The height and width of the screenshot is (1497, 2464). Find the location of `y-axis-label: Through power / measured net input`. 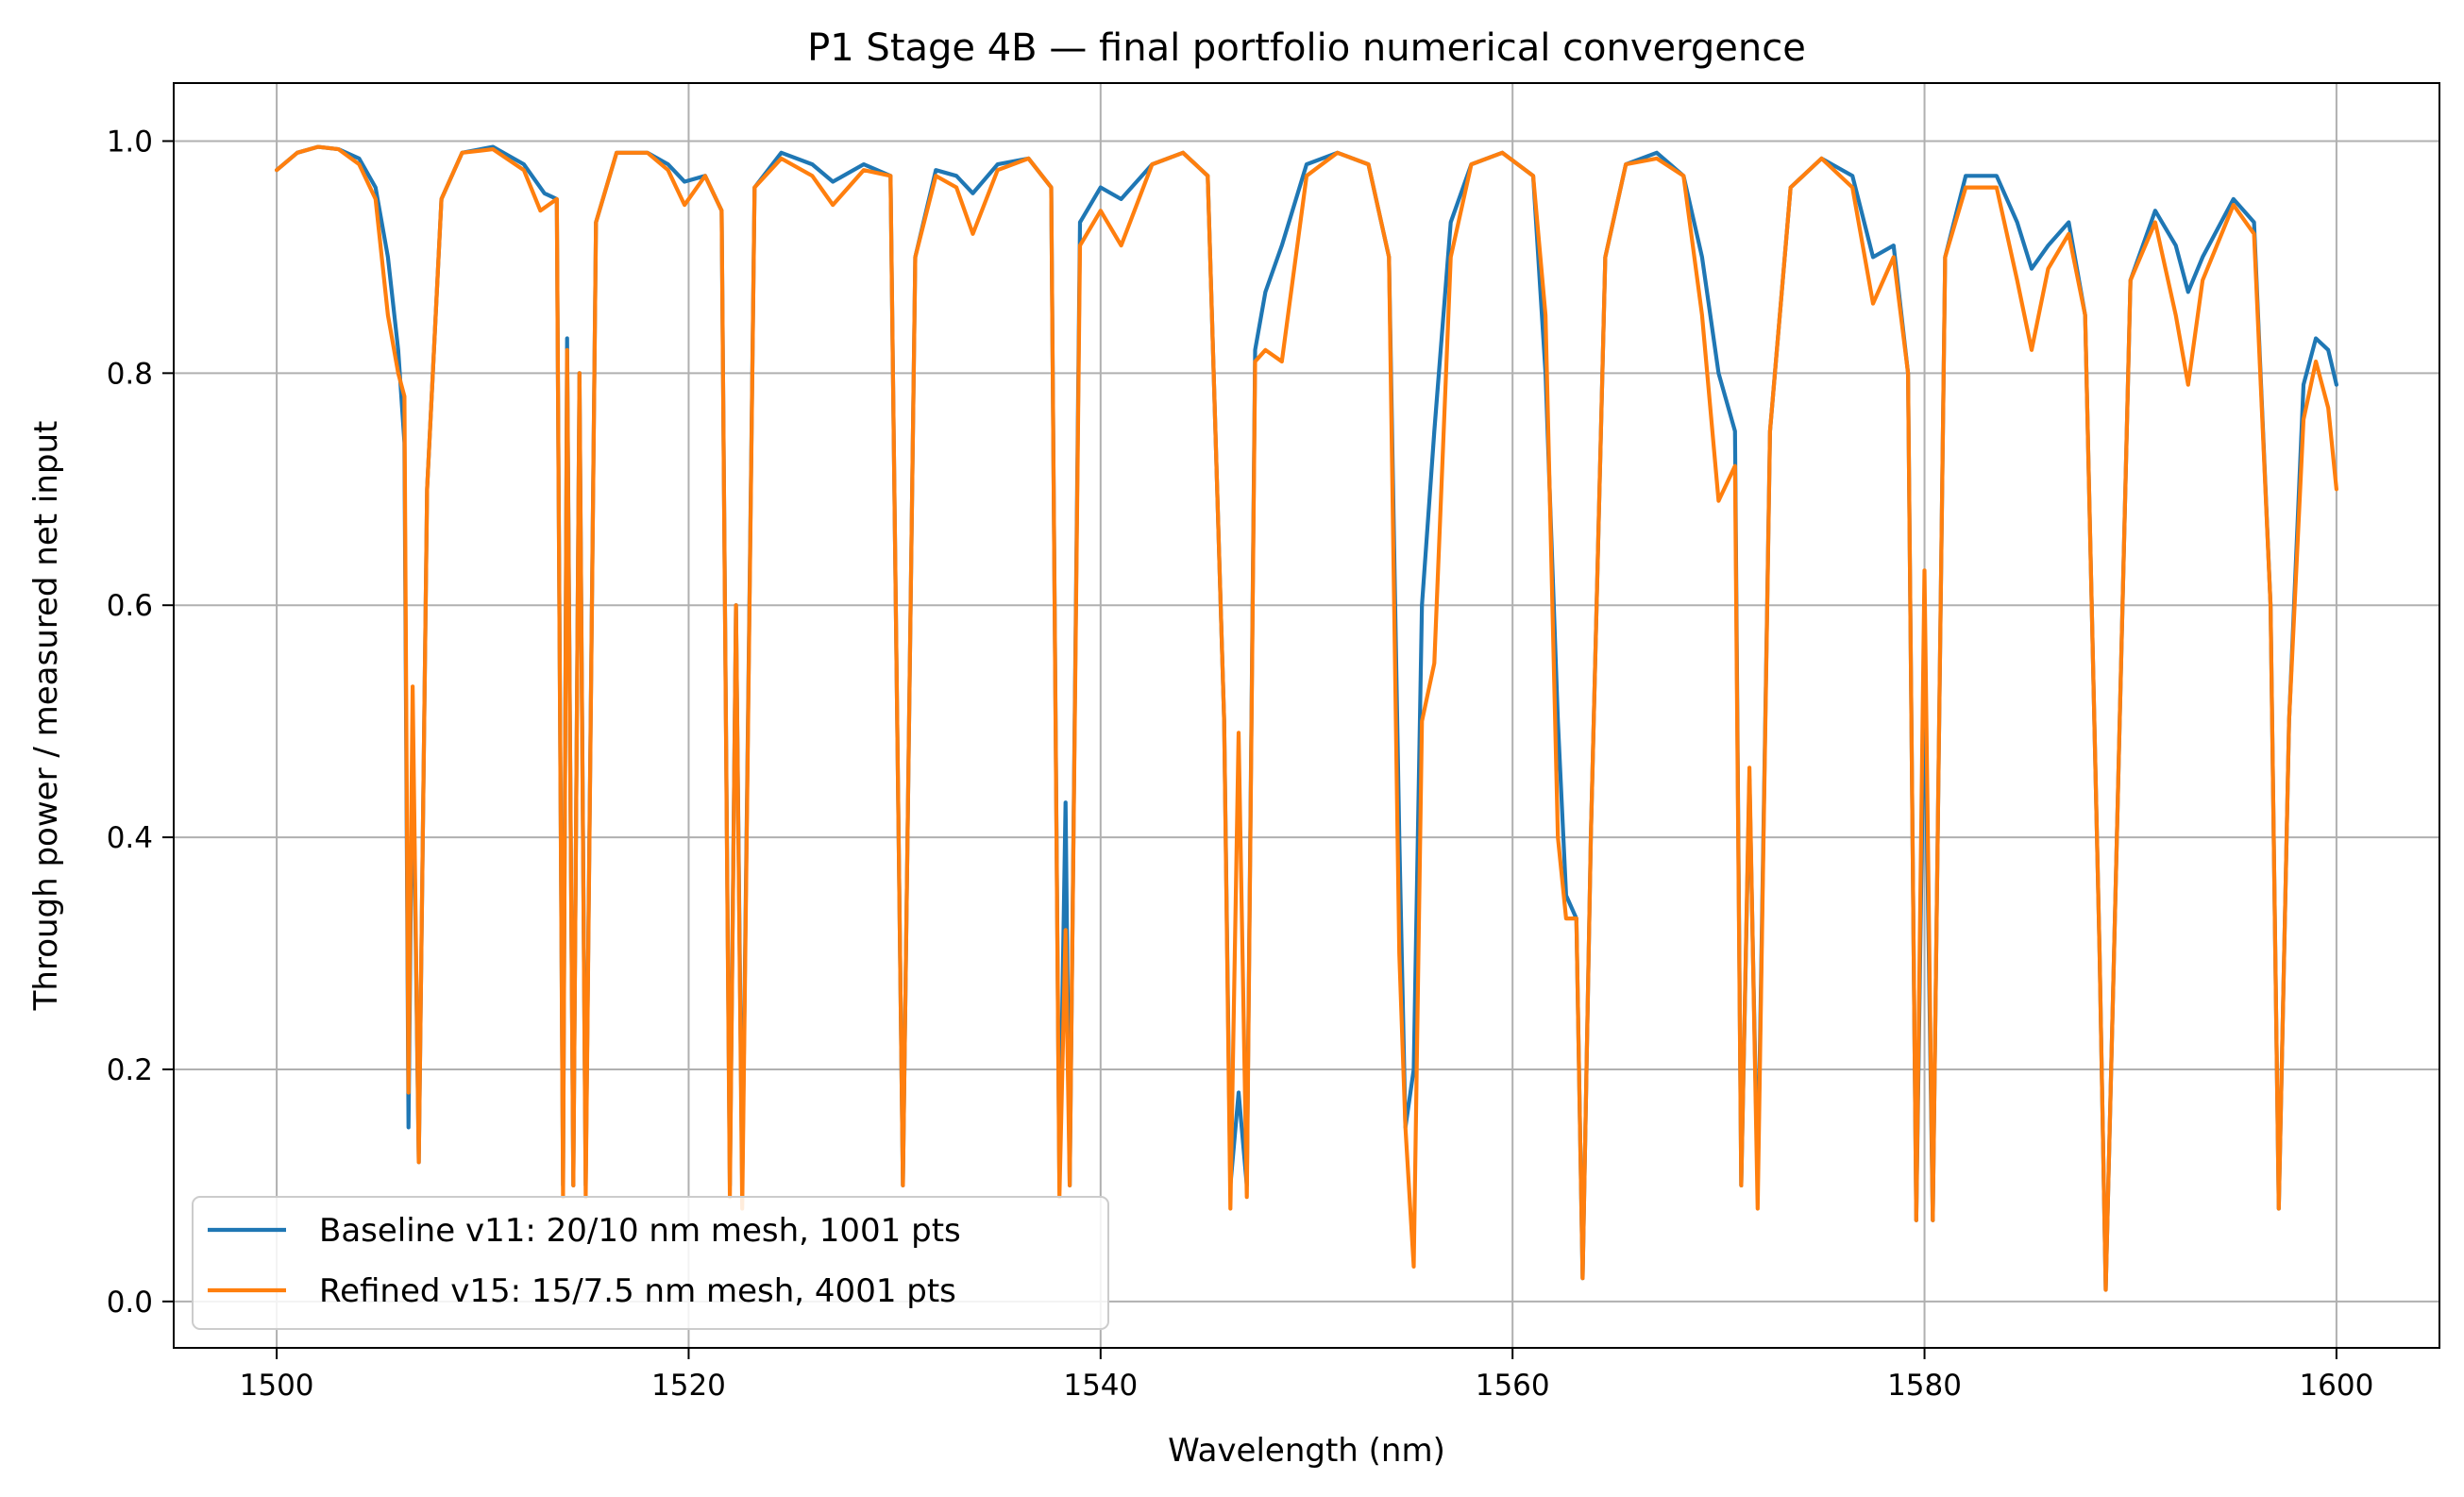

y-axis-label: Through power / measured net input is located at coordinates (46, 716).